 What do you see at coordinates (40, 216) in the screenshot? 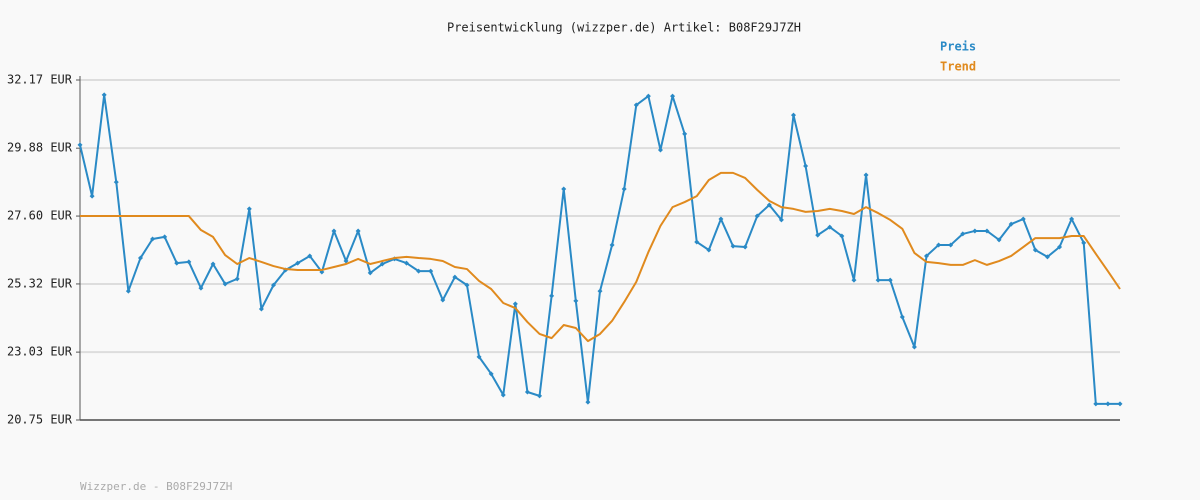
I see `y-tick-label: 27.60 EUR` at bounding box center [40, 216].